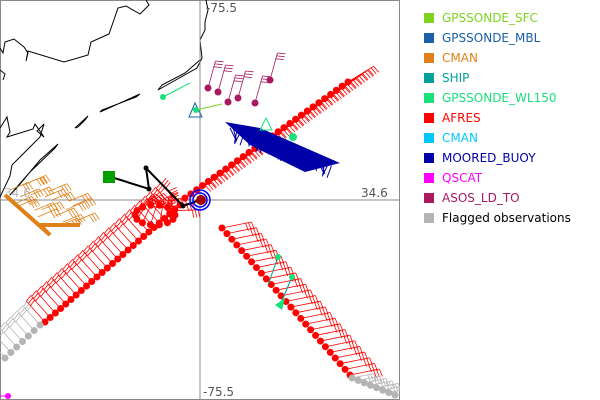 This screenshot has height=400, width=600. I want to click on legend-item: AFRES, so click(497, 118).